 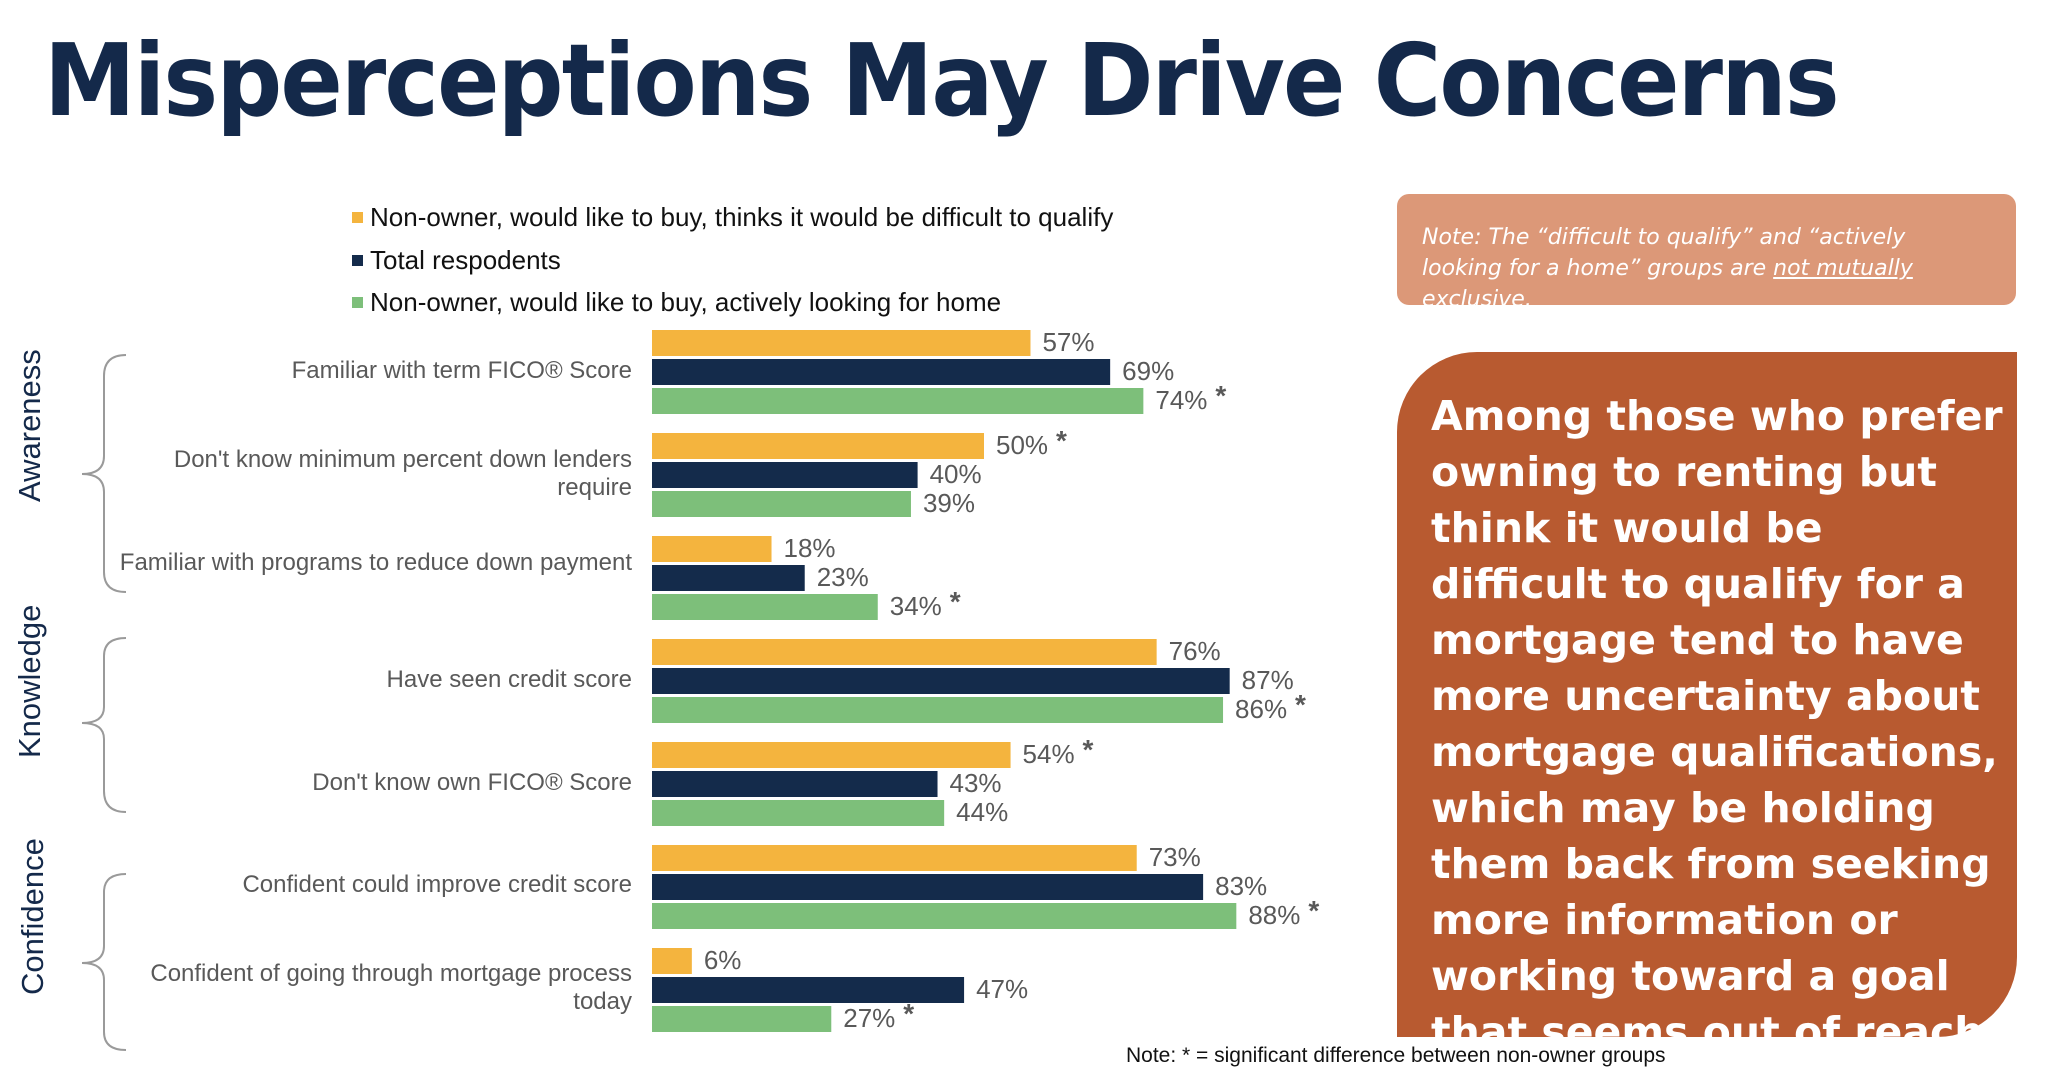 What do you see at coordinates (1068, 342) in the screenshot?
I see `value-label-difficult-0: 57%` at bounding box center [1068, 342].